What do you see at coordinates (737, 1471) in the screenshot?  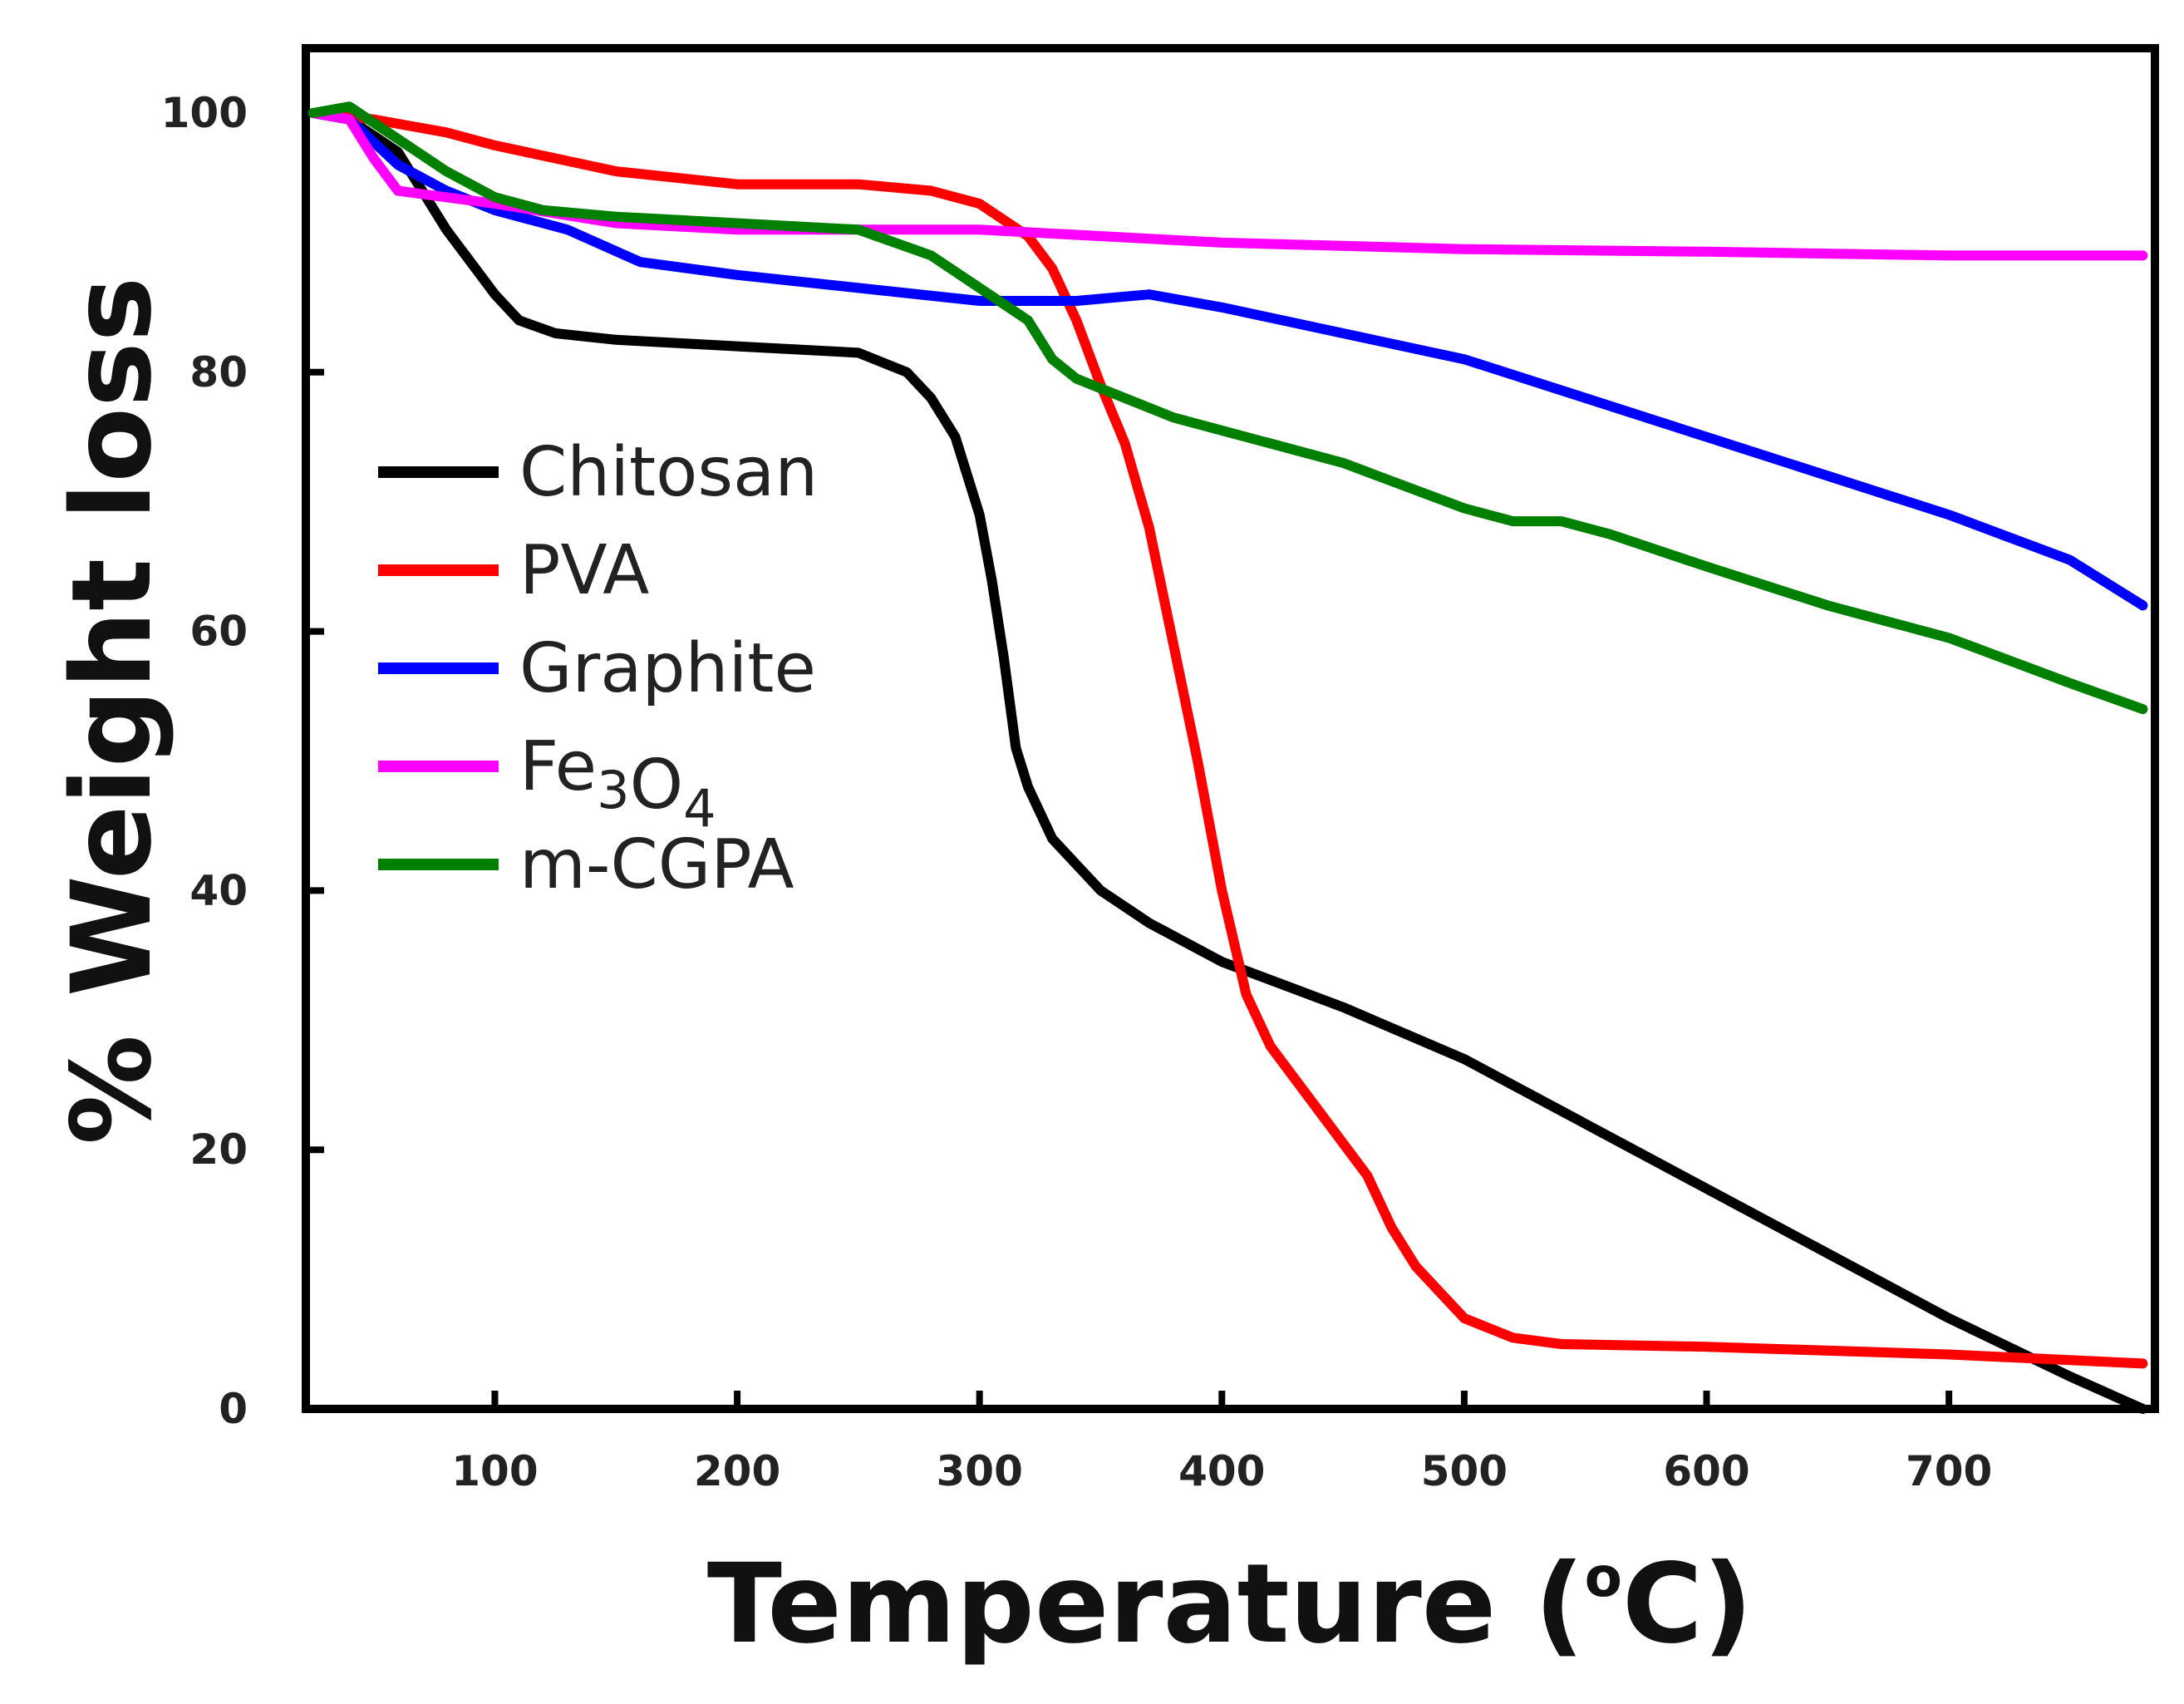 I see `x-tick-label: 200` at bounding box center [737, 1471].